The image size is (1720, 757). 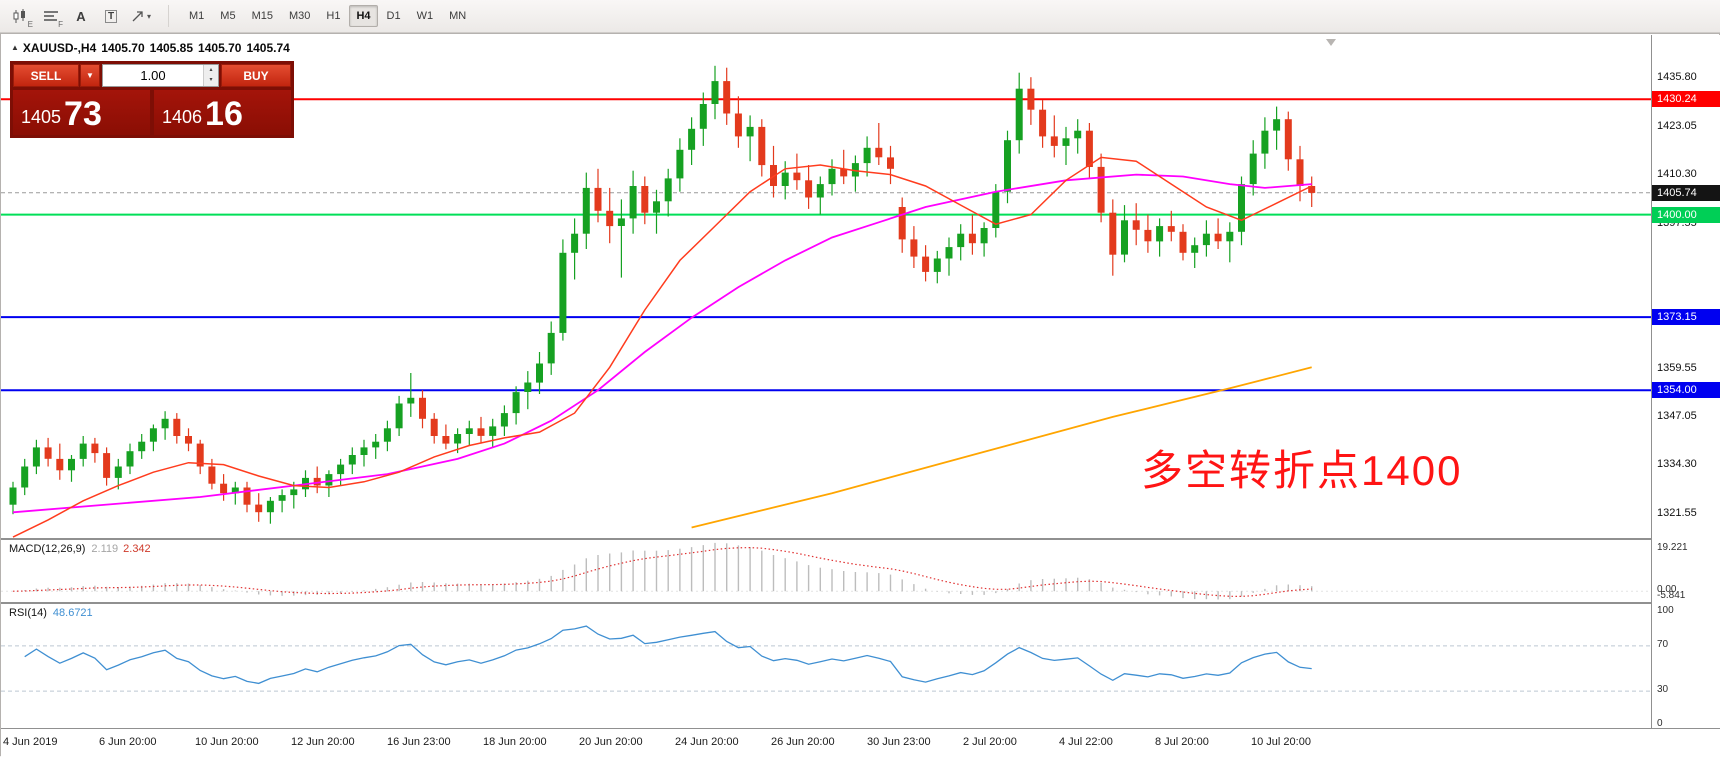 I want to click on chevron-down-icon: ▾, so click(x=148, y=16).